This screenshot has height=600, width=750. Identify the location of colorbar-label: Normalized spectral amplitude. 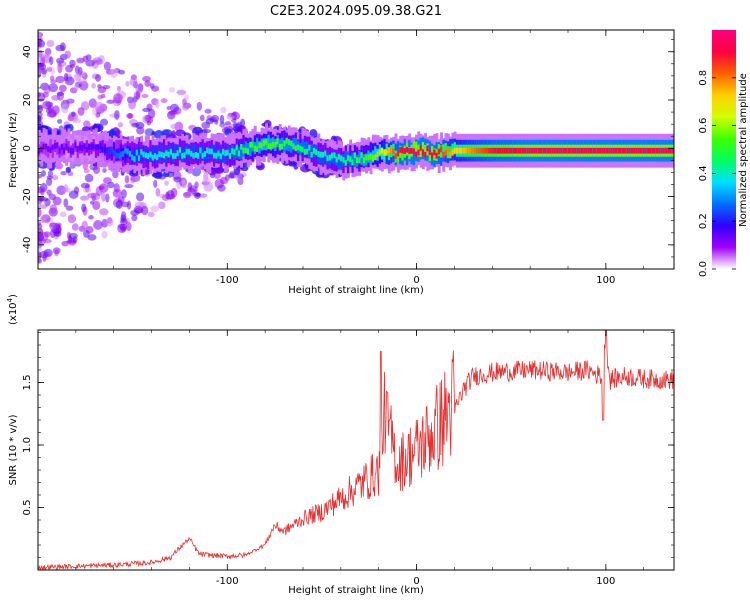
(743, 150).